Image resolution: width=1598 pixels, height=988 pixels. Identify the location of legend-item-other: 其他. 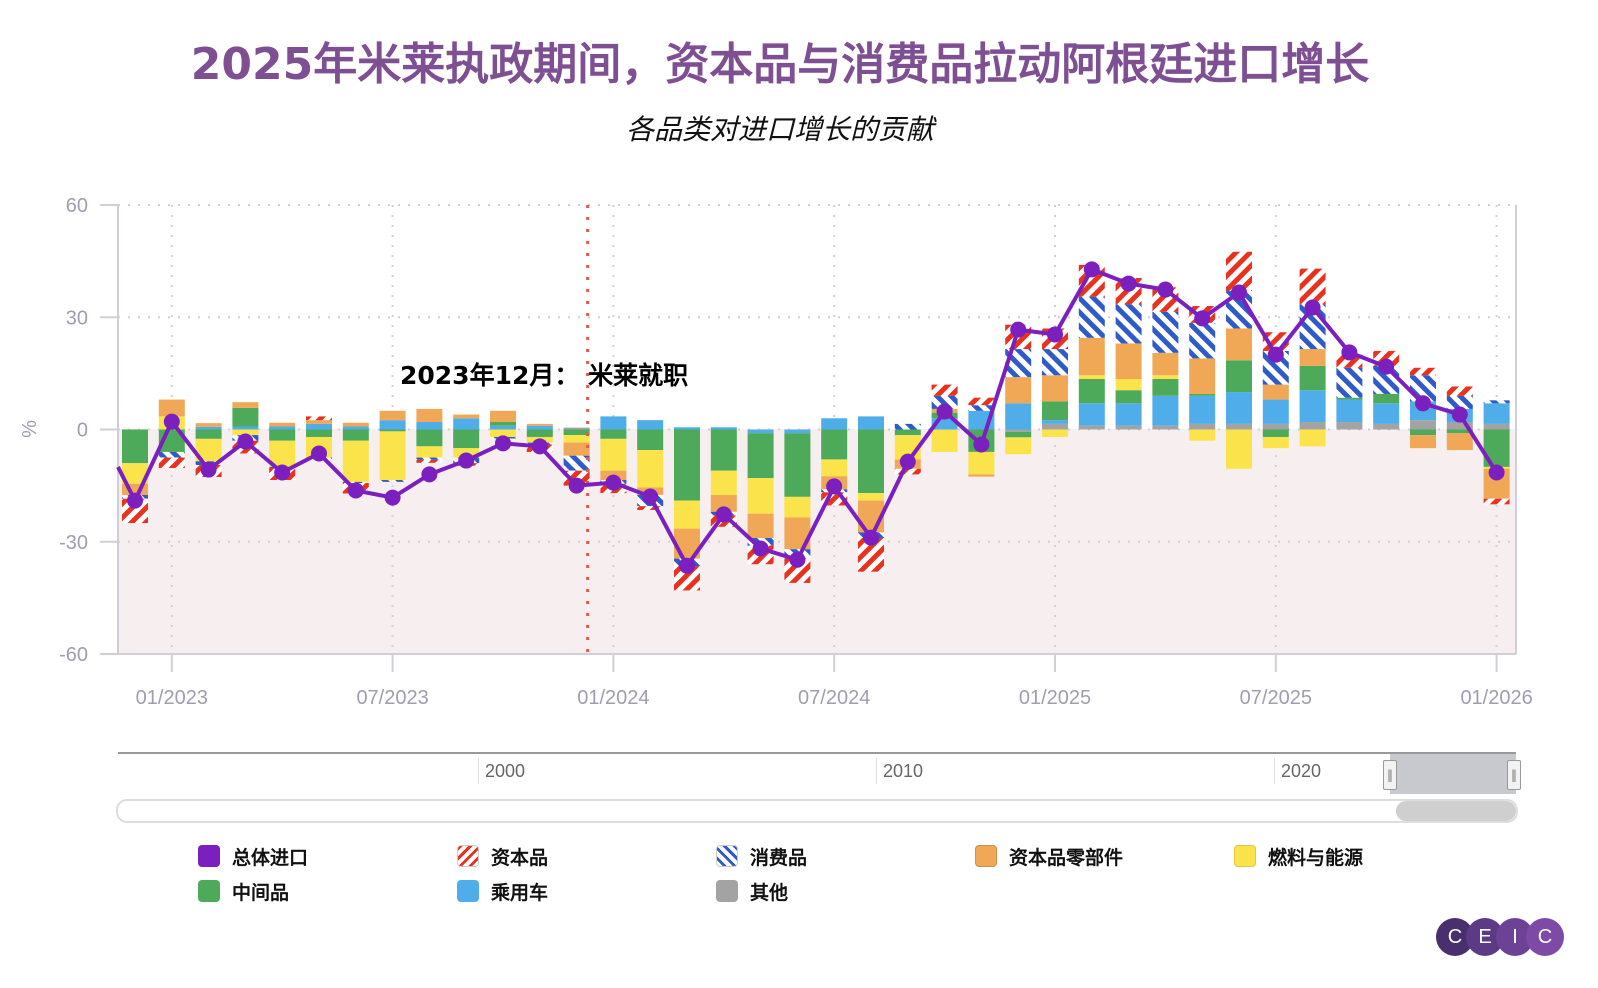
(752, 891).